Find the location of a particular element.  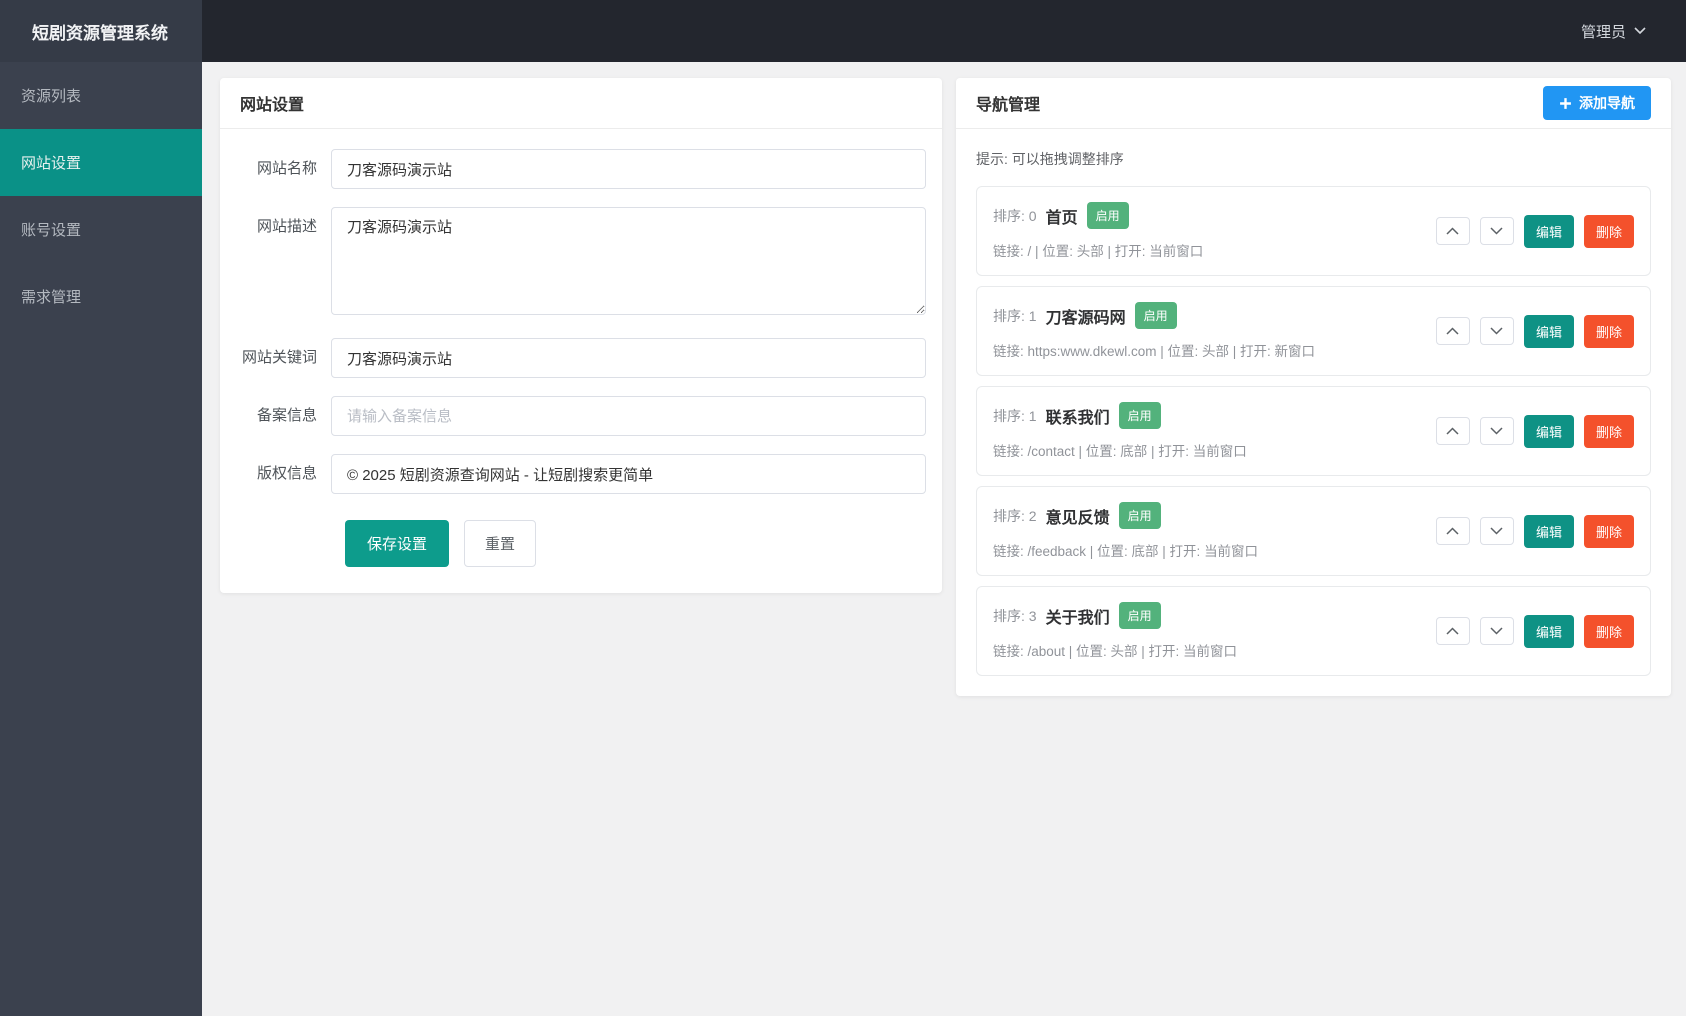

site-name-input is located at coordinates (628, 169).